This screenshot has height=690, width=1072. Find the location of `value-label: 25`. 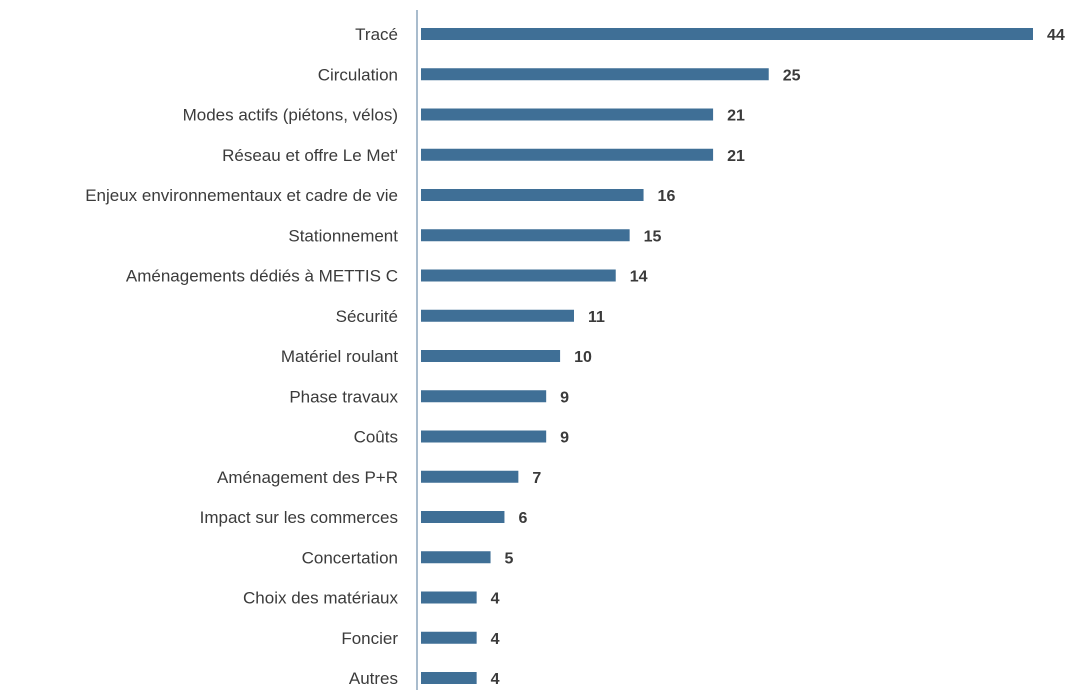

value-label: 25 is located at coordinates (792, 75).